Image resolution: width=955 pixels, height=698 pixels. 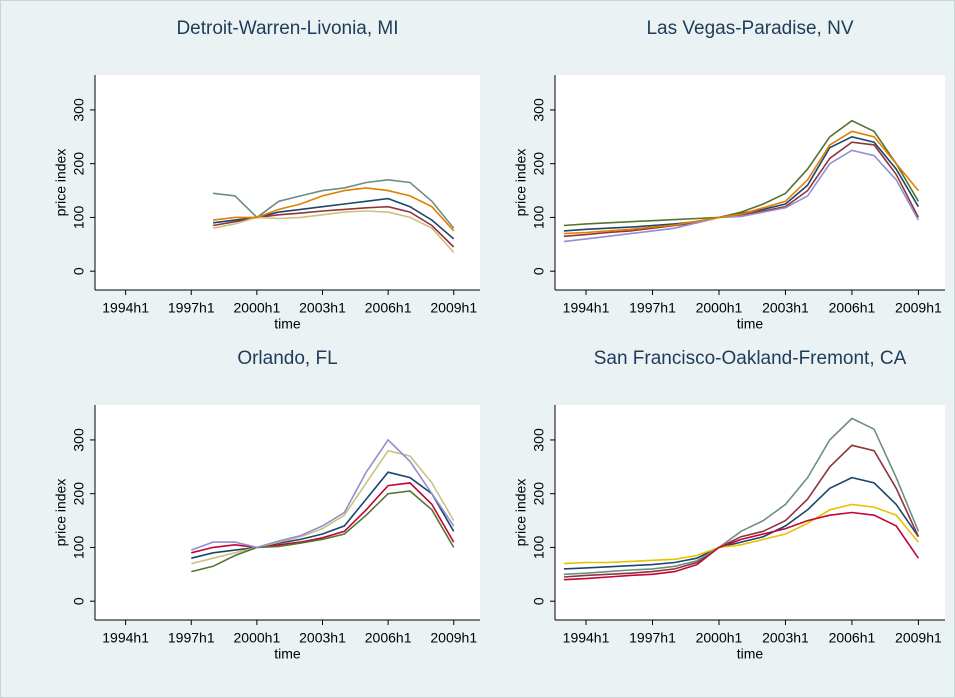 I want to click on chart-title: San Francisco-Oakland-Fremont, CA, so click(x=750, y=358).